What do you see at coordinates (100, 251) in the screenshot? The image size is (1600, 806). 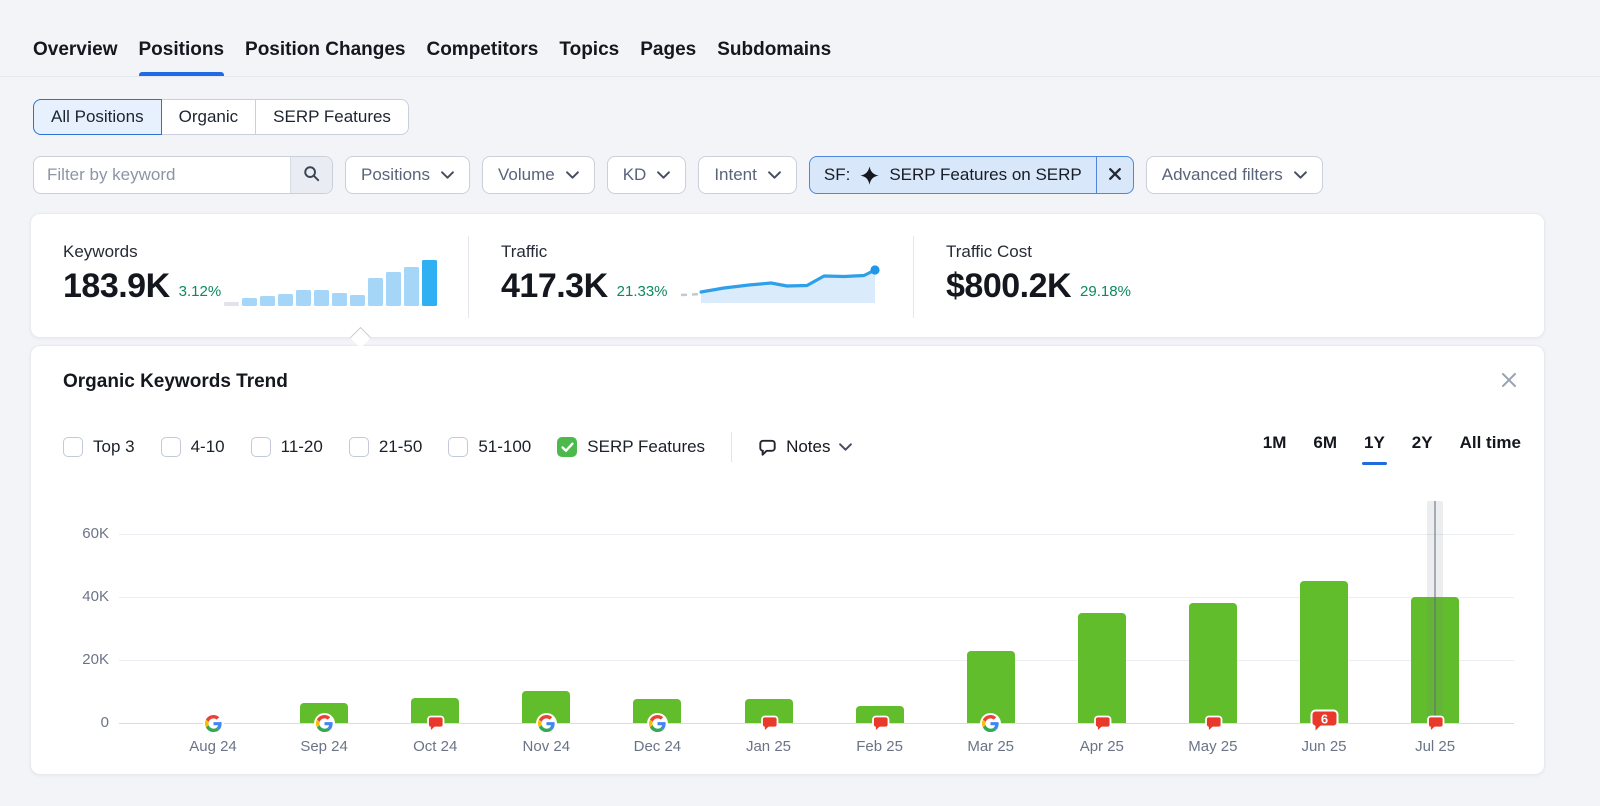 I see `keywords-label: Keywords` at bounding box center [100, 251].